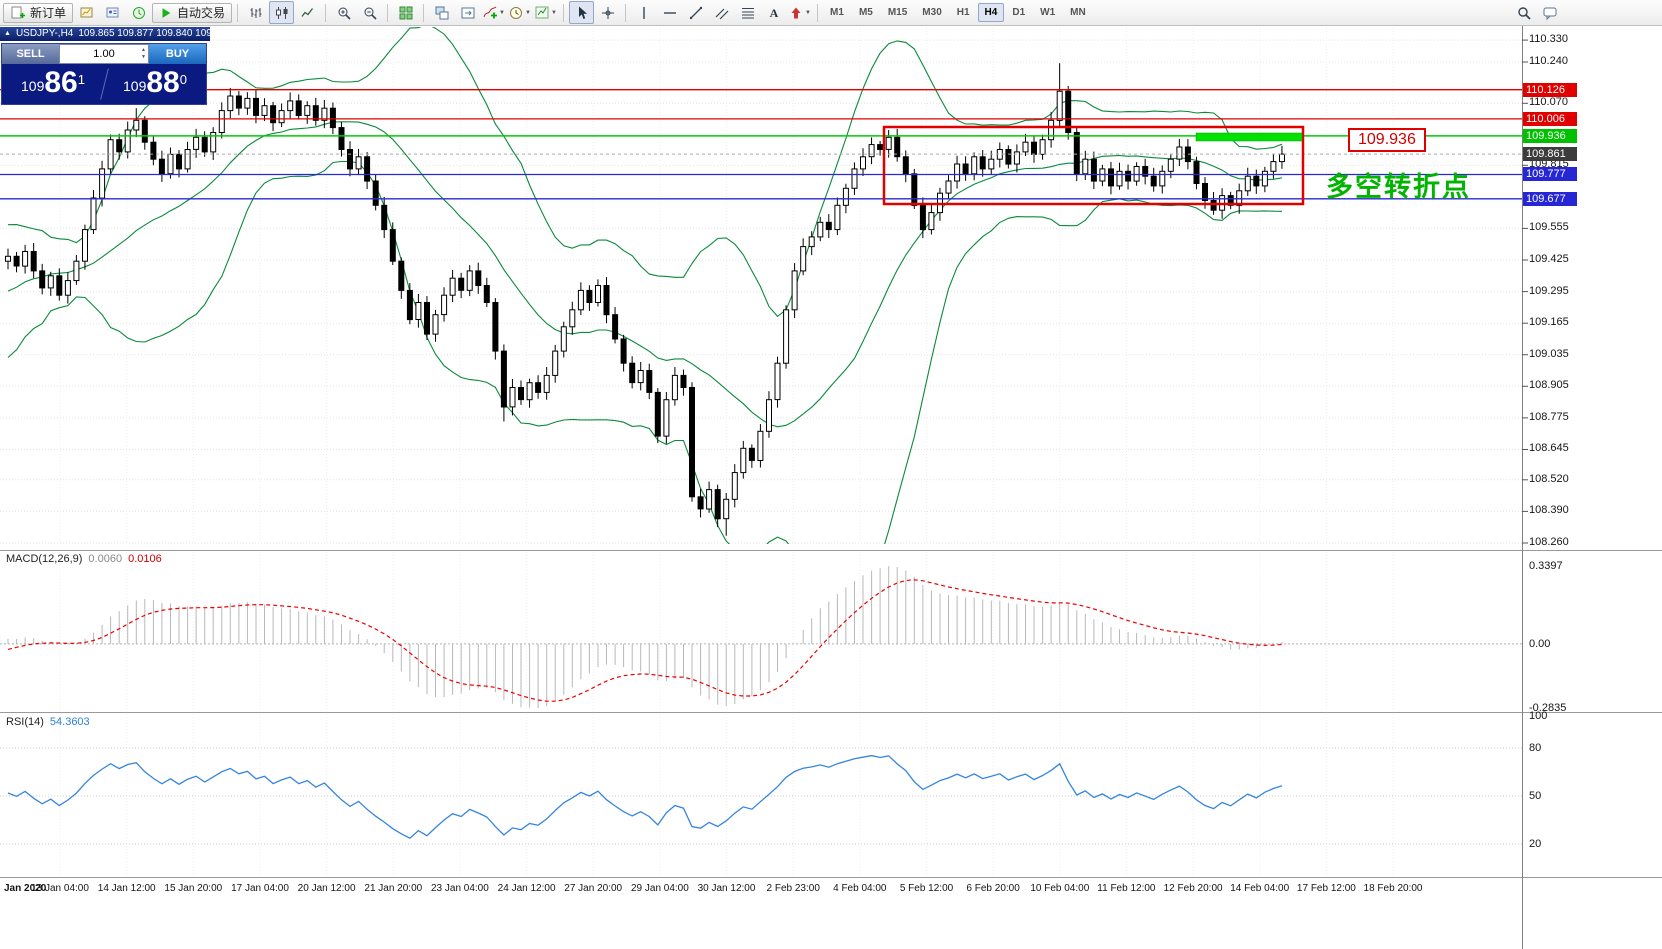 The image size is (1662, 949). I want to click on sell-button: SELL, so click(30, 54).